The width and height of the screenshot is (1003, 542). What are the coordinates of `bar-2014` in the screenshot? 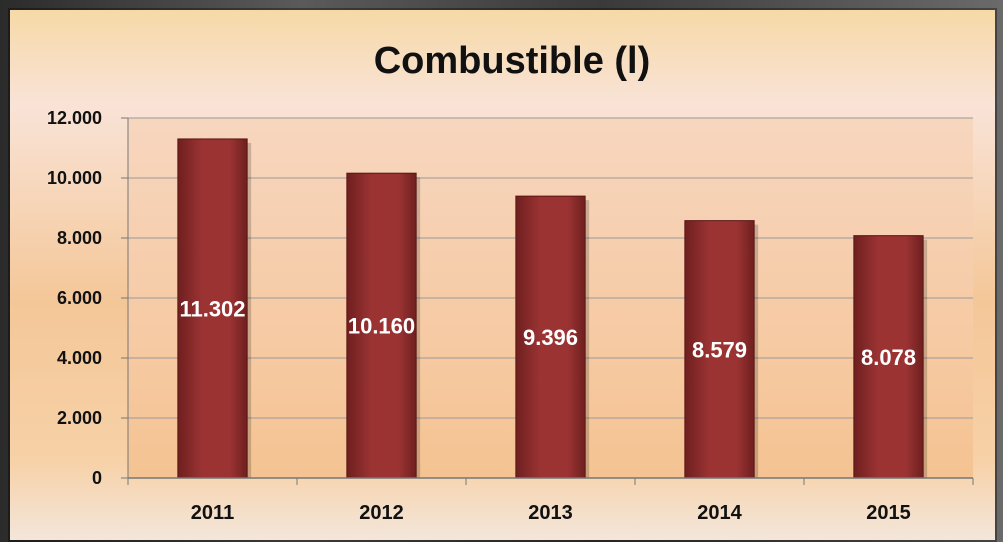 It's located at (719, 349).